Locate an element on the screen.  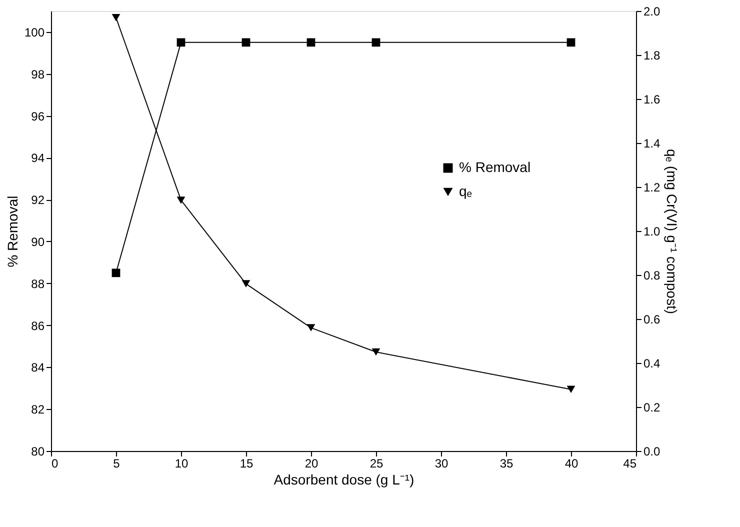
y-tick-label: 100 is located at coordinates (34, 32).